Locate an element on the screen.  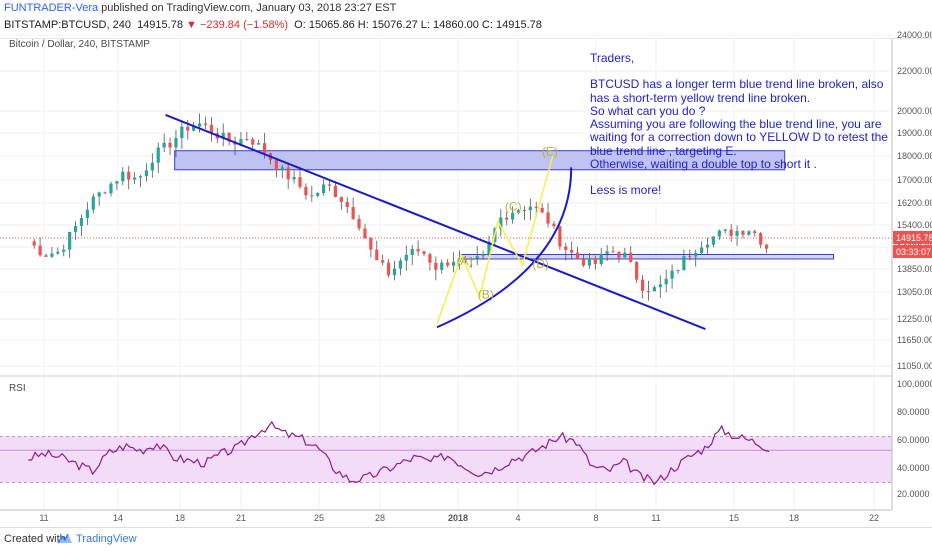
rsi-tick-label: 60.0000 is located at coordinates (913, 440).